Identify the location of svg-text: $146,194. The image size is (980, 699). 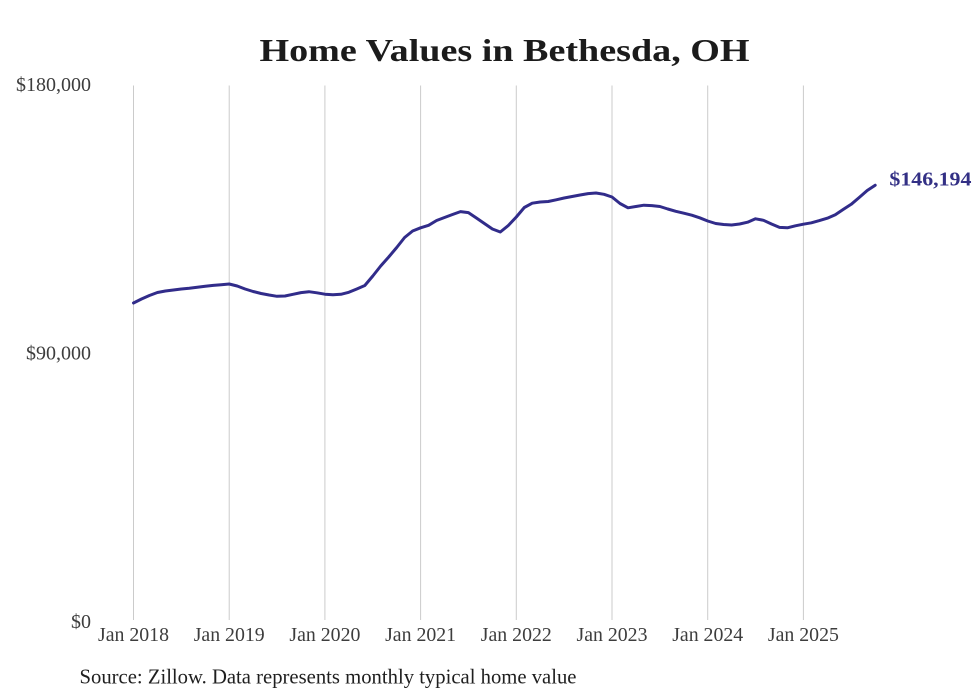
(930, 179).